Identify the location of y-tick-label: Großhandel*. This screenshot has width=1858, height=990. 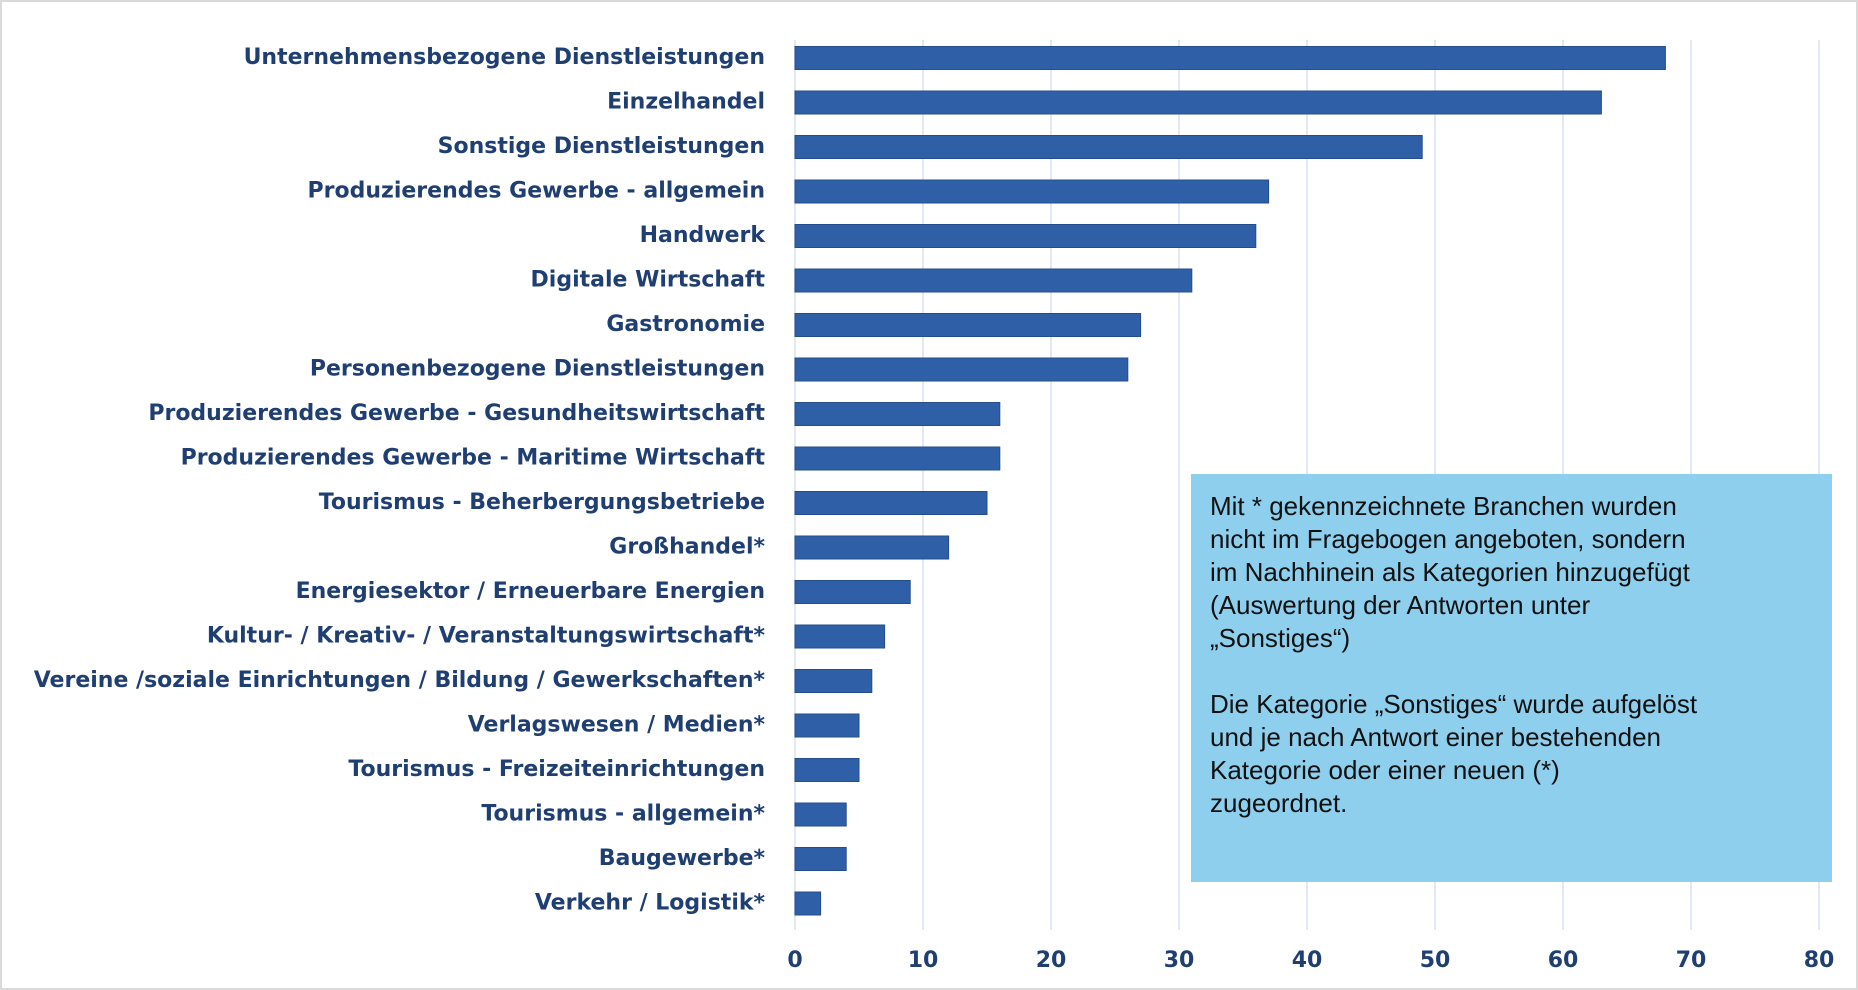
(687, 547).